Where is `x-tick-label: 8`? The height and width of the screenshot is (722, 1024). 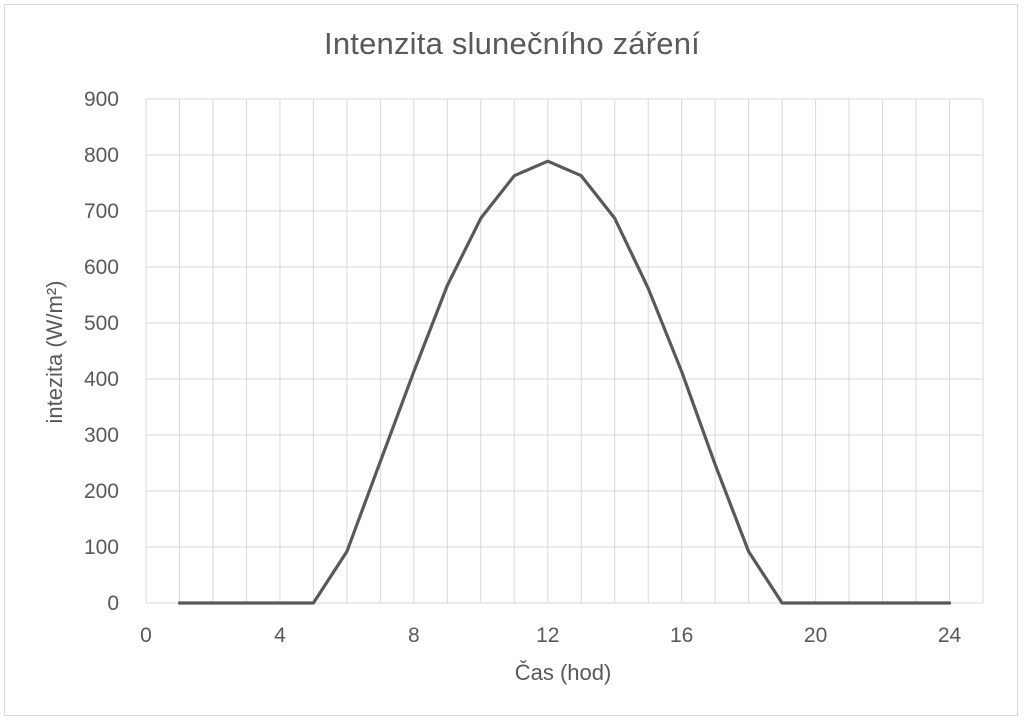
x-tick-label: 8 is located at coordinates (414, 635).